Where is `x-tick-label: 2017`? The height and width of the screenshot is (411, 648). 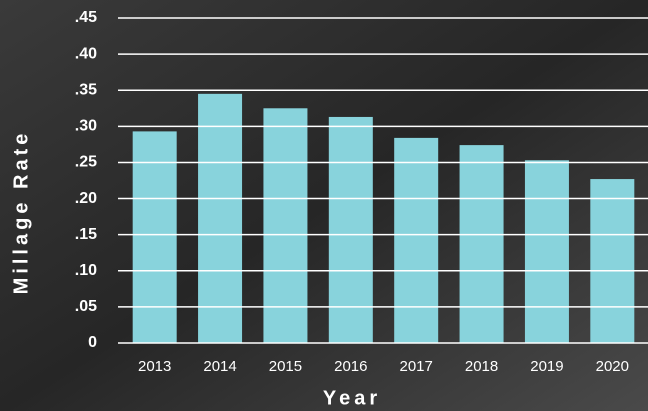
x-tick-label: 2017 is located at coordinates (416, 366).